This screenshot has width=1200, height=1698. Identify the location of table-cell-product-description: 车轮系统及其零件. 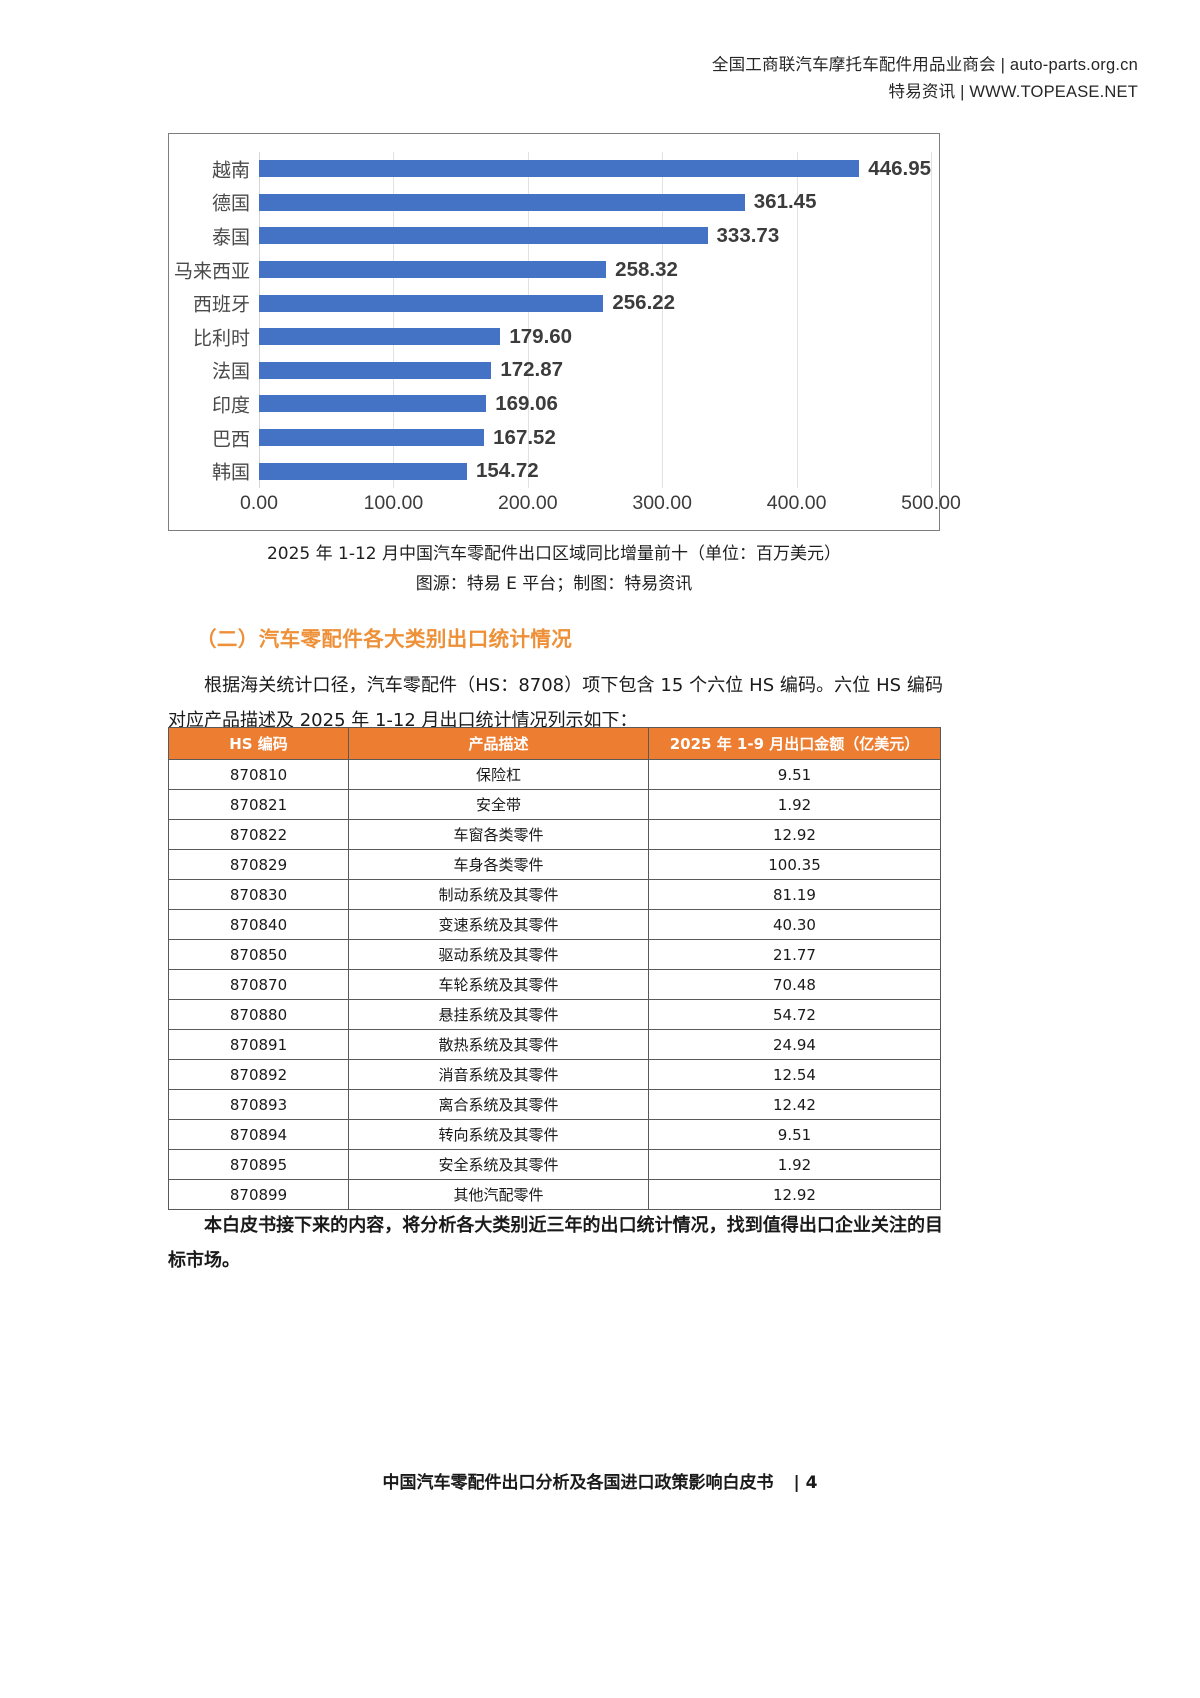
(498, 984).